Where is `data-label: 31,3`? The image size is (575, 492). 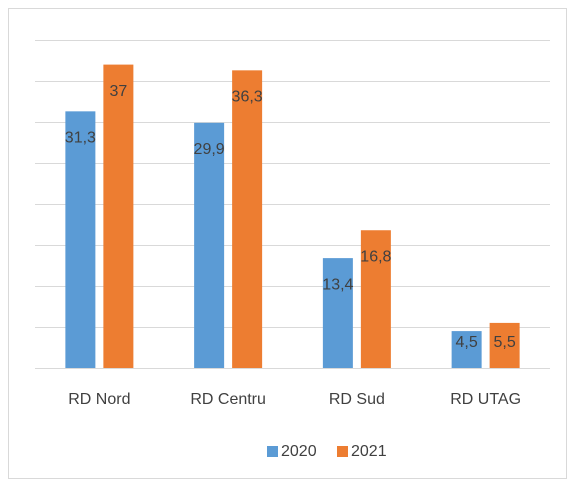 data-label: 31,3 is located at coordinates (80, 138).